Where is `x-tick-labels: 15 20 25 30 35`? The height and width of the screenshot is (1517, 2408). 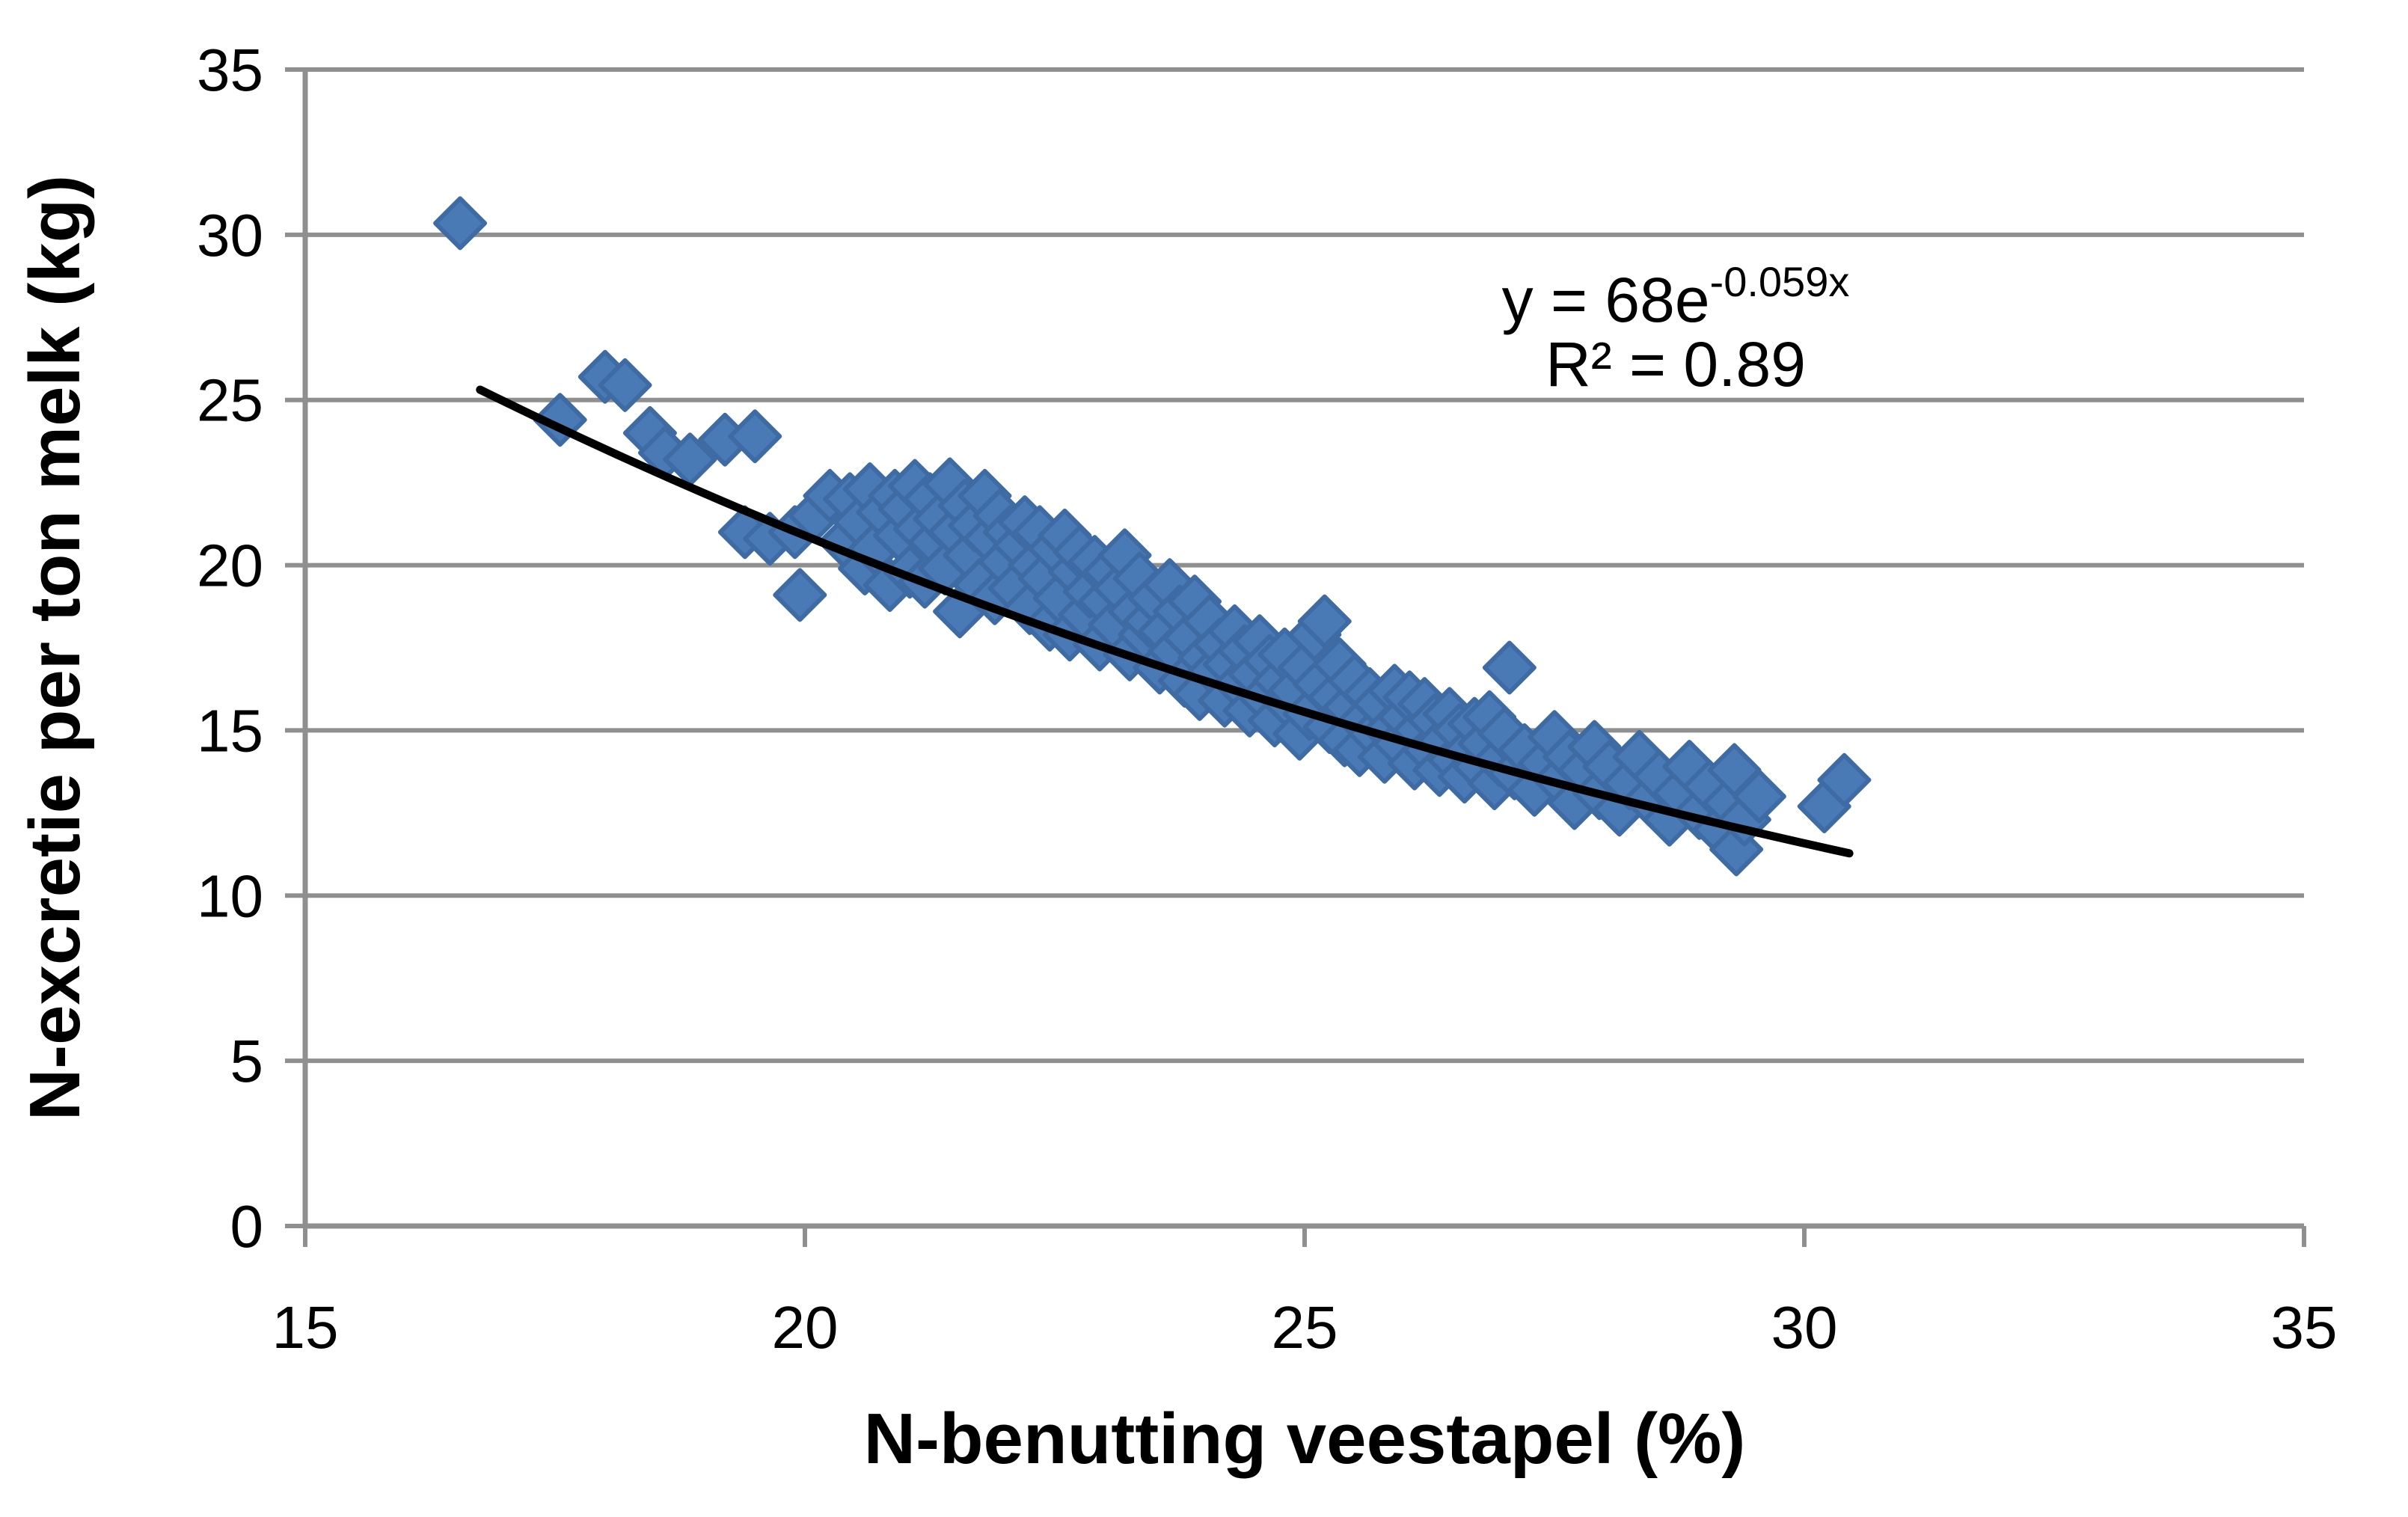 x-tick-labels: 15 20 25 30 35 is located at coordinates (1305, 1327).